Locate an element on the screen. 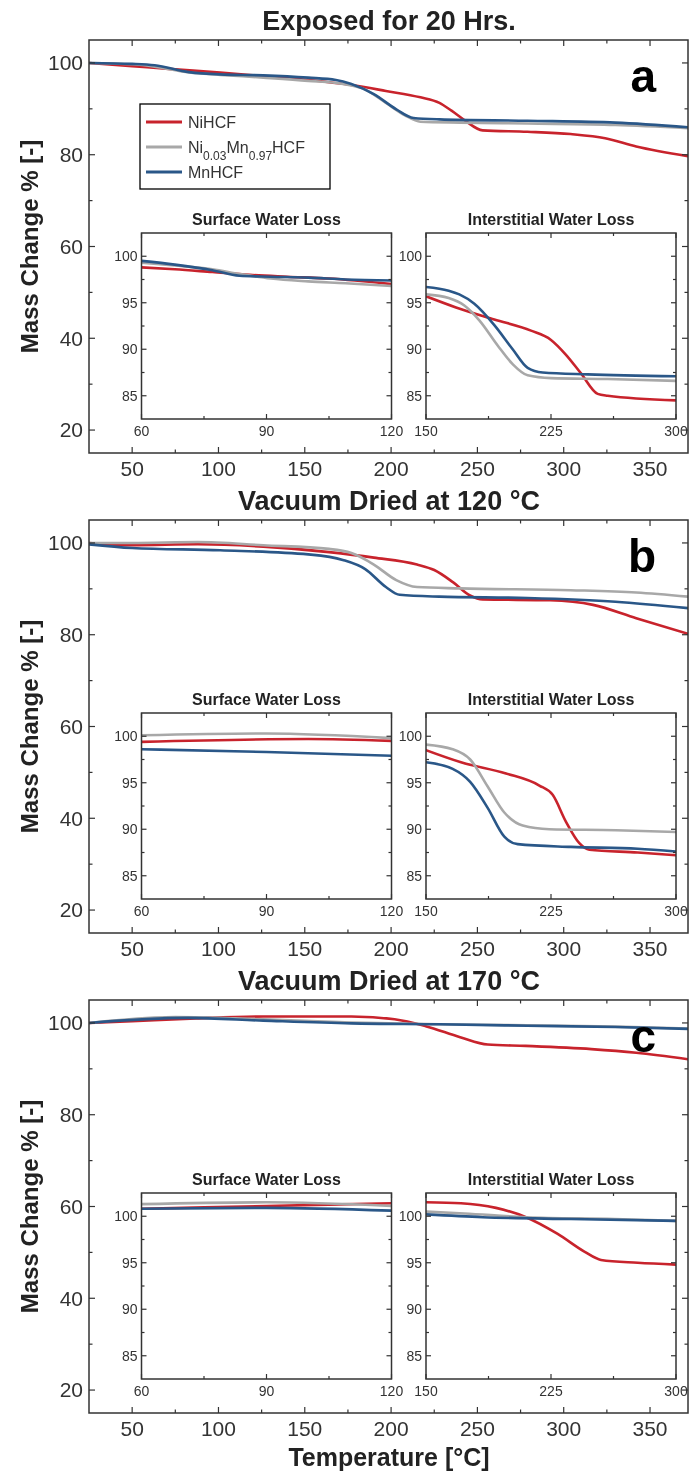 This screenshot has height=1473, width=689. chart-title: Vacuum Dried at 120 °C is located at coordinates (389, 501).